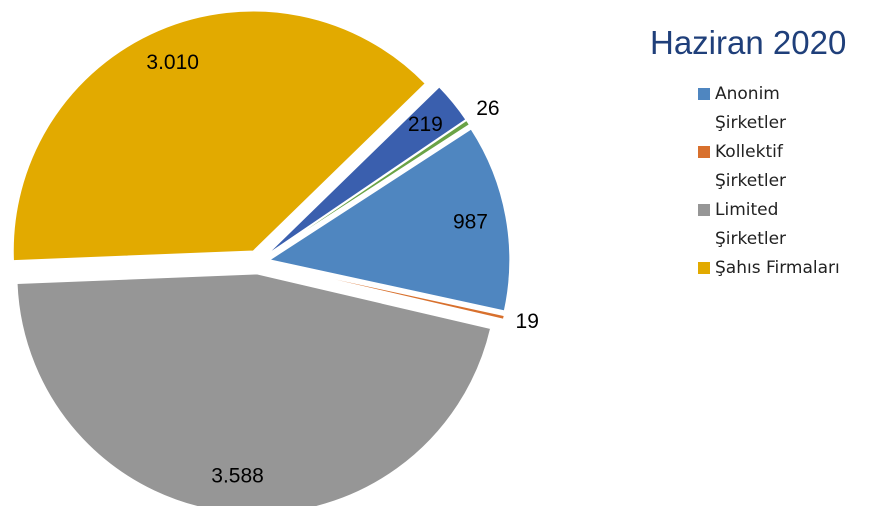  Describe the element at coordinates (237, 476) in the screenshot. I see `data-label: 3.588` at that location.